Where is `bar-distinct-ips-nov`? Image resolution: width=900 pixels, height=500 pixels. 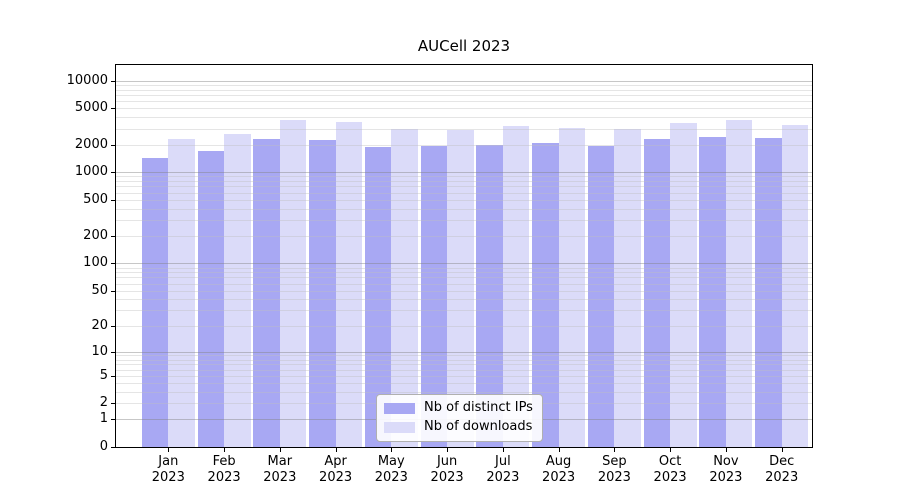
bar-distinct-ips-nov is located at coordinates (712, 291).